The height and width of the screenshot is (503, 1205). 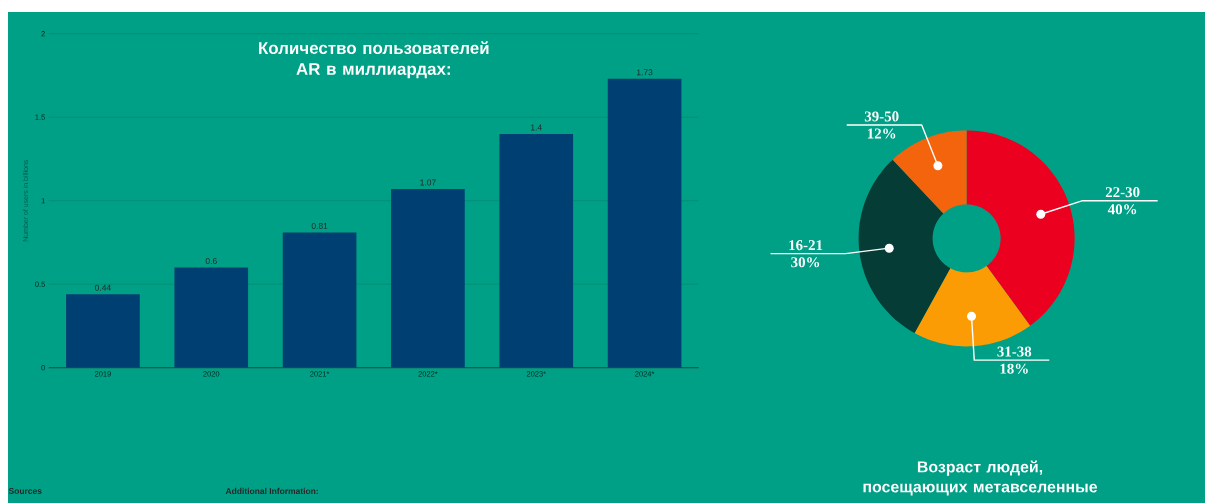 I want to click on slice-label: 31-38, so click(x=1014, y=351).